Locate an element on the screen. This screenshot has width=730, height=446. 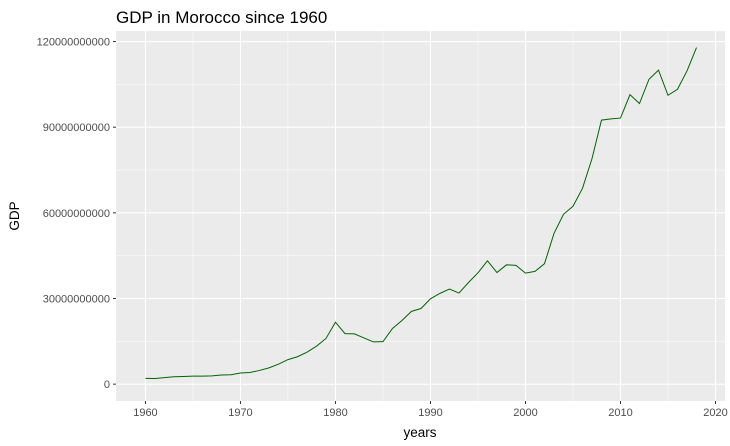
x-tick-label: 1970 is located at coordinates (240, 413).